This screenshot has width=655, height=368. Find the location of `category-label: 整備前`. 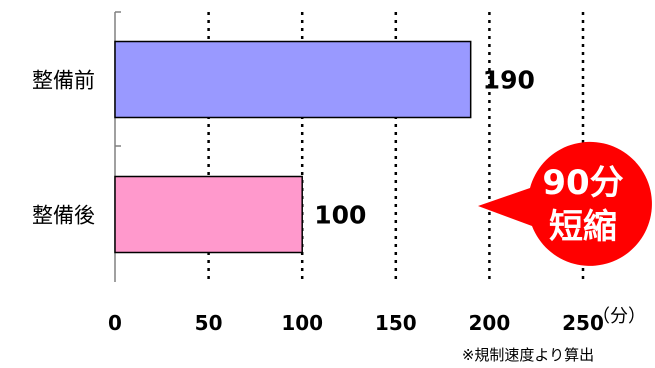

category-label: 整備前 is located at coordinates (63, 81).